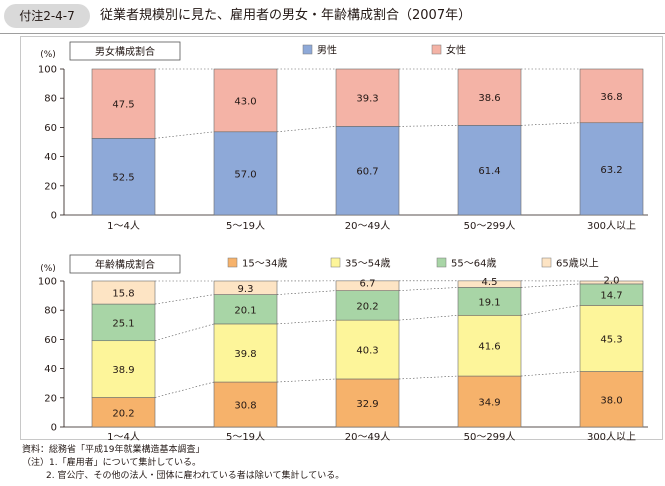 The image size is (665, 486). What do you see at coordinates (195, 476) in the screenshot?
I see `footnote-2: 2. 官公庁、その他の法人・団体に雇われている者は除いて集計している。` at bounding box center [195, 476].